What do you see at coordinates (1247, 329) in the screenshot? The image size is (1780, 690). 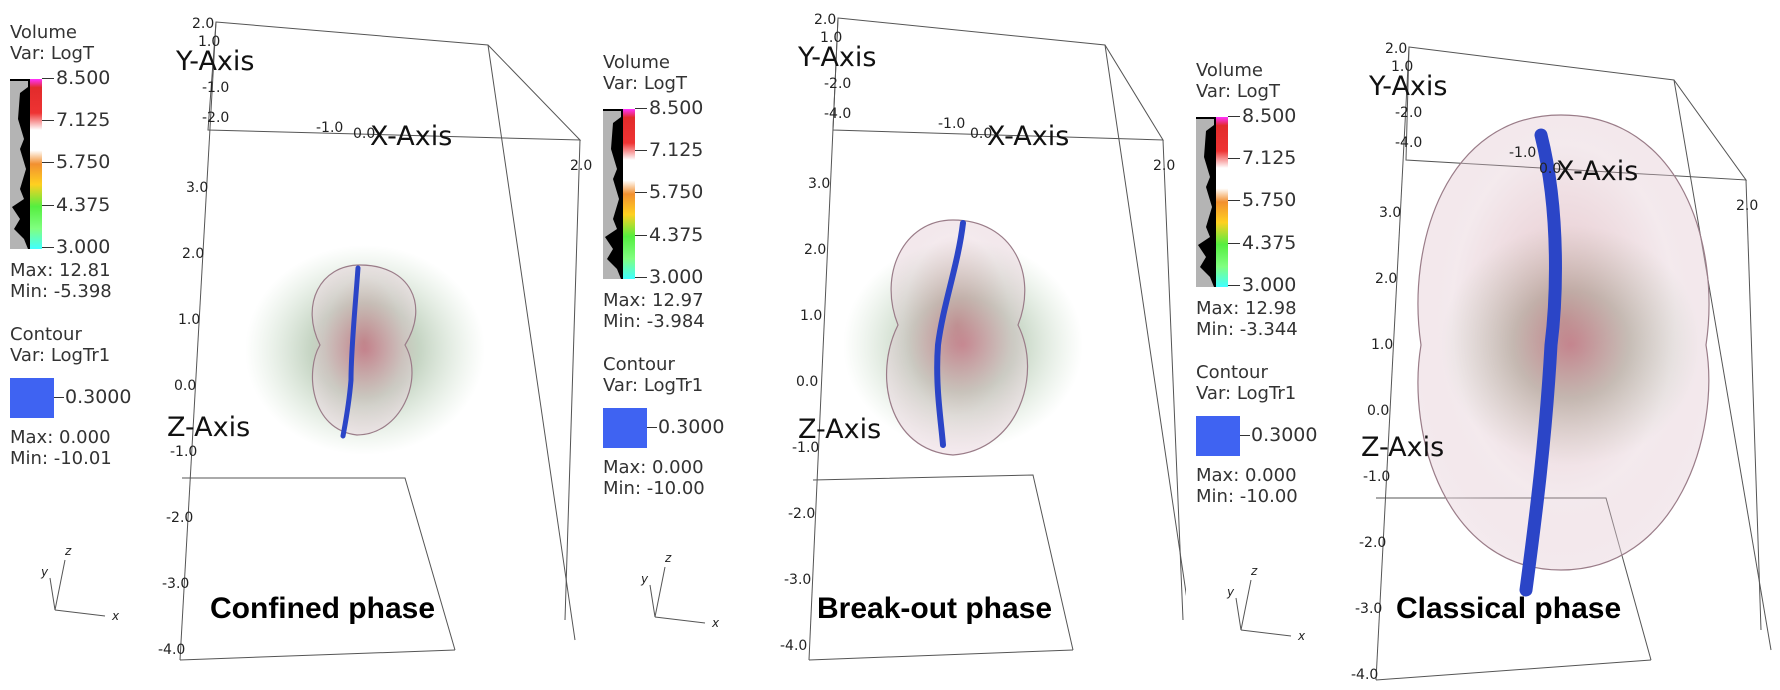 I see `volume-min: Min: -3.344` at bounding box center [1247, 329].